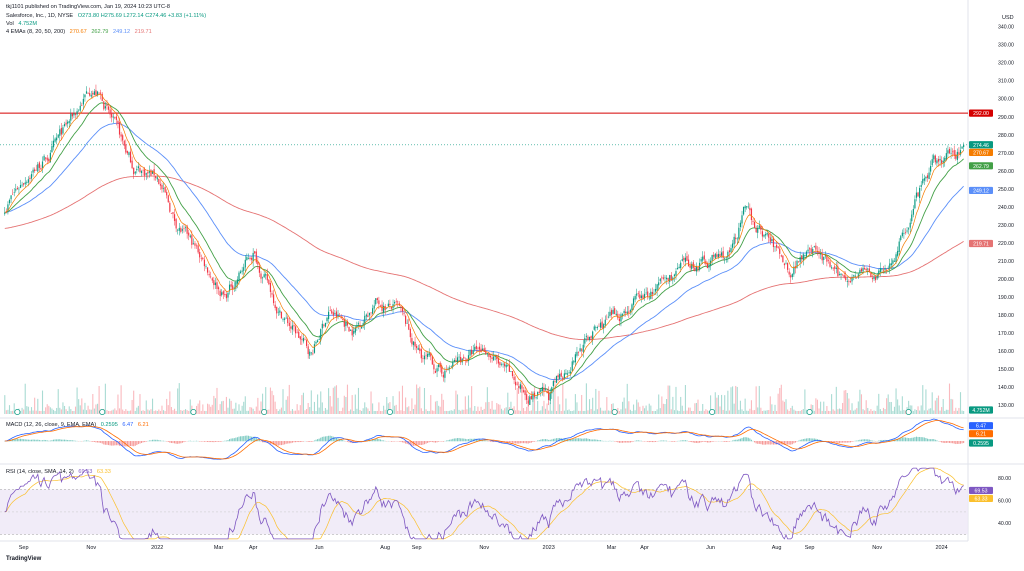 This screenshot has width=1024, height=571. What do you see at coordinates (1006, 226) in the screenshot?
I see `y-tick-label: 230.00` at bounding box center [1006, 226].